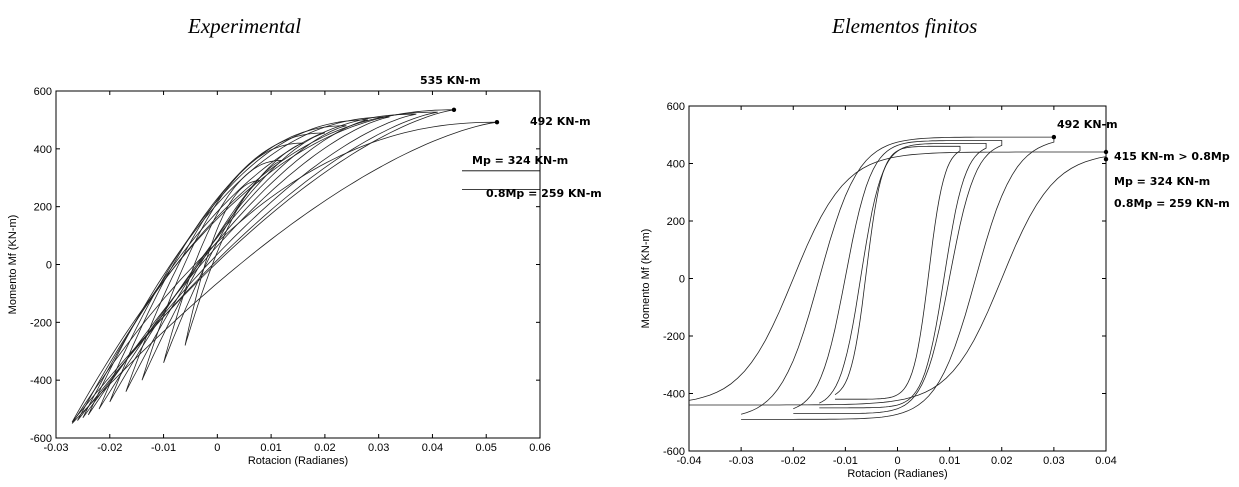 The image size is (1239, 487). I want to click on x-tick-label: 0.06, so click(539, 448).